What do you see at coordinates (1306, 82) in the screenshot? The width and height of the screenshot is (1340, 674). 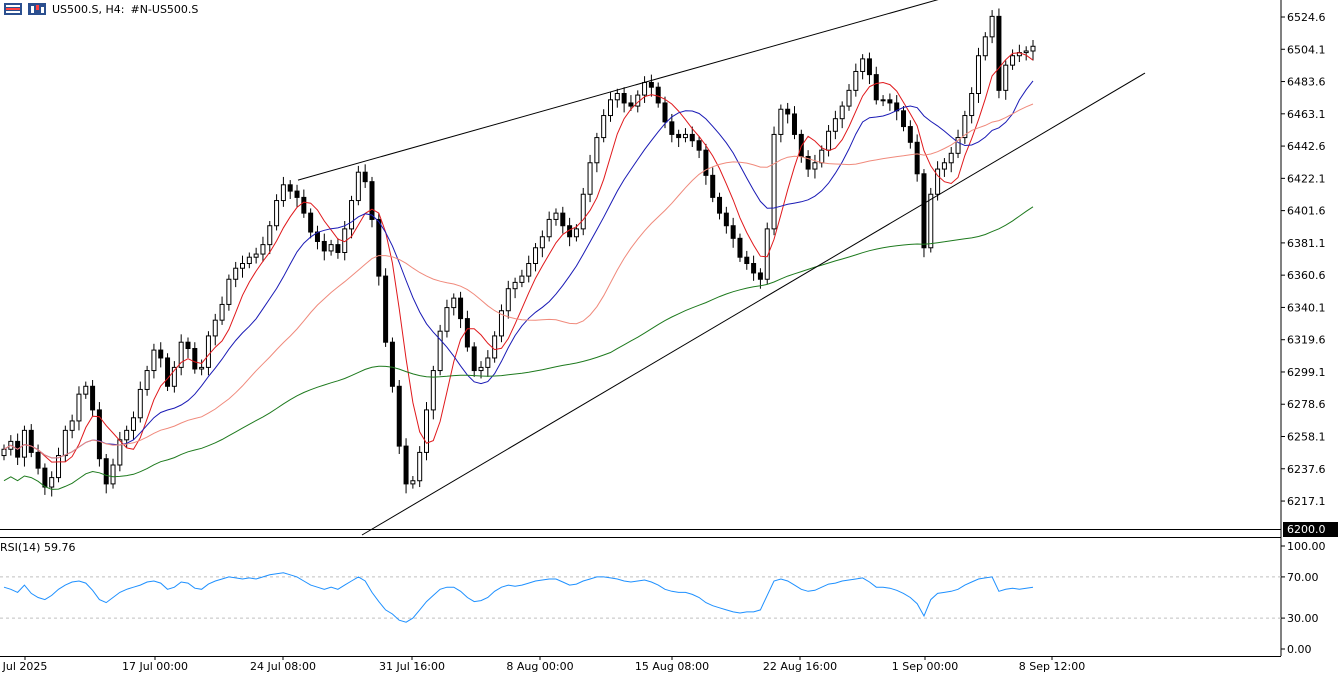 I see `price-tick-label: 6483.6` at bounding box center [1306, 82].